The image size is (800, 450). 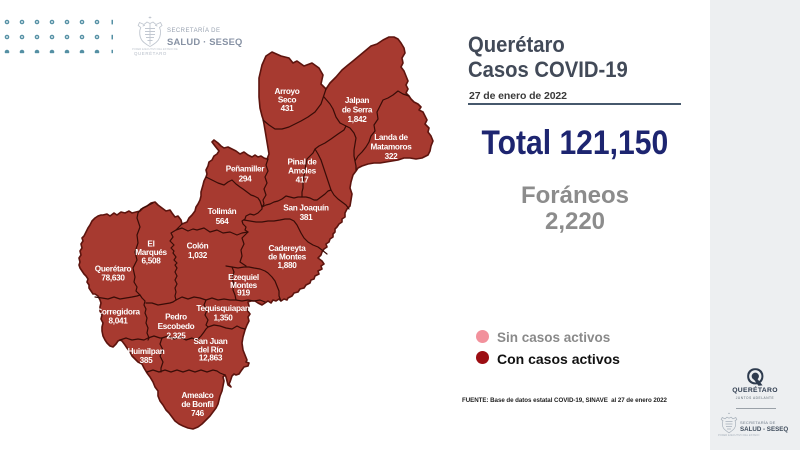 I want to click on svg-text: El, so click(x=150, y=244).